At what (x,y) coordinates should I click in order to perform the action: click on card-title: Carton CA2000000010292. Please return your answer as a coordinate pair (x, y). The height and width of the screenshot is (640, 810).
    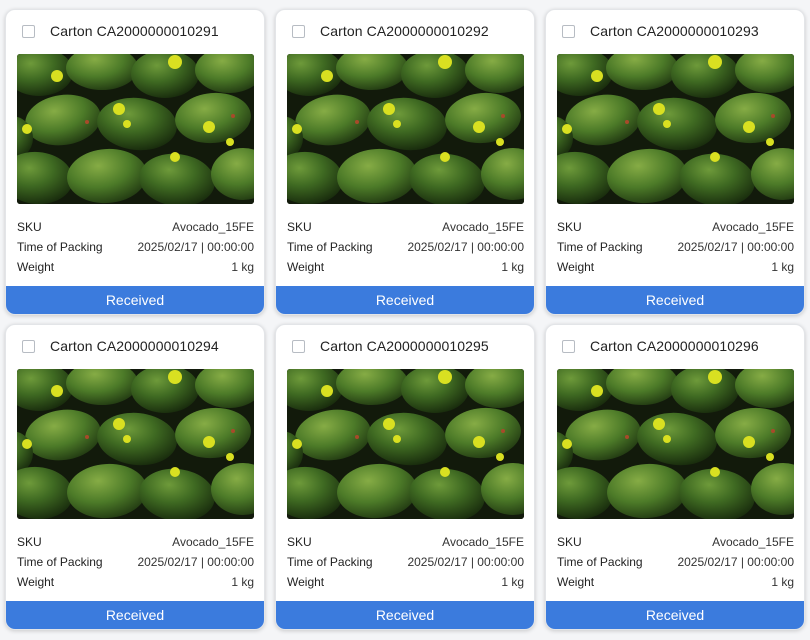
    Looking at the image, I should click on (404, 31).